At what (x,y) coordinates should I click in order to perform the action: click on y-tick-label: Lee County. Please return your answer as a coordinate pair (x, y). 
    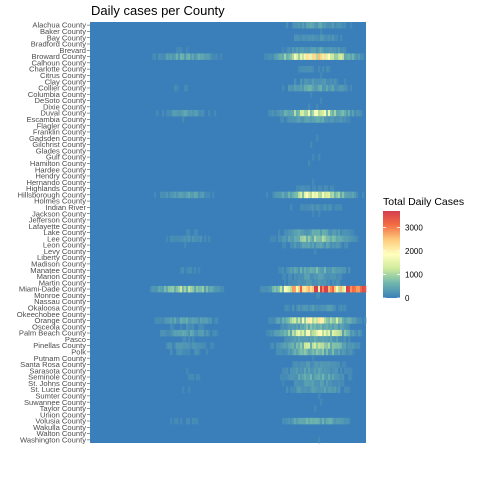
    Looking at the image, I should click on (66, 238).